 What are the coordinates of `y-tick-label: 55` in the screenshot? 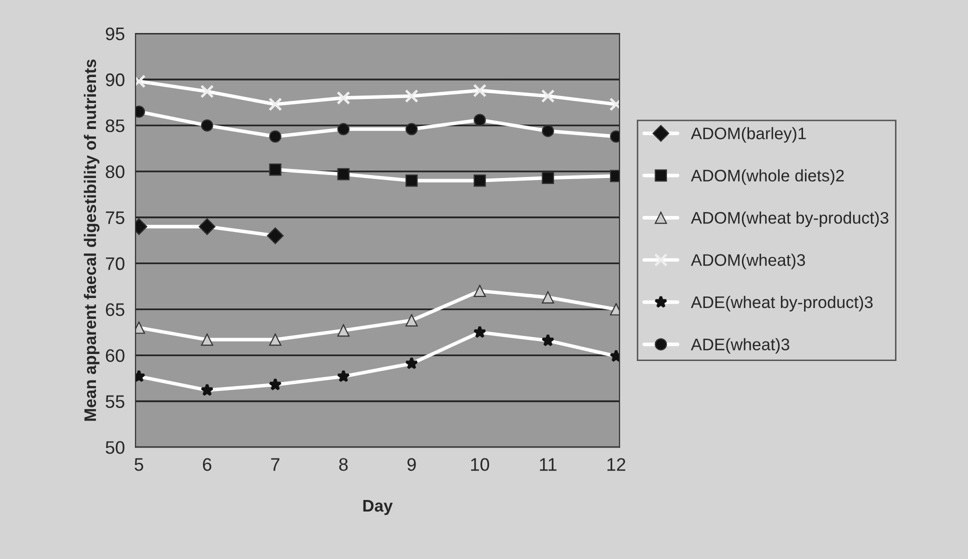 It's located at (115, 401).